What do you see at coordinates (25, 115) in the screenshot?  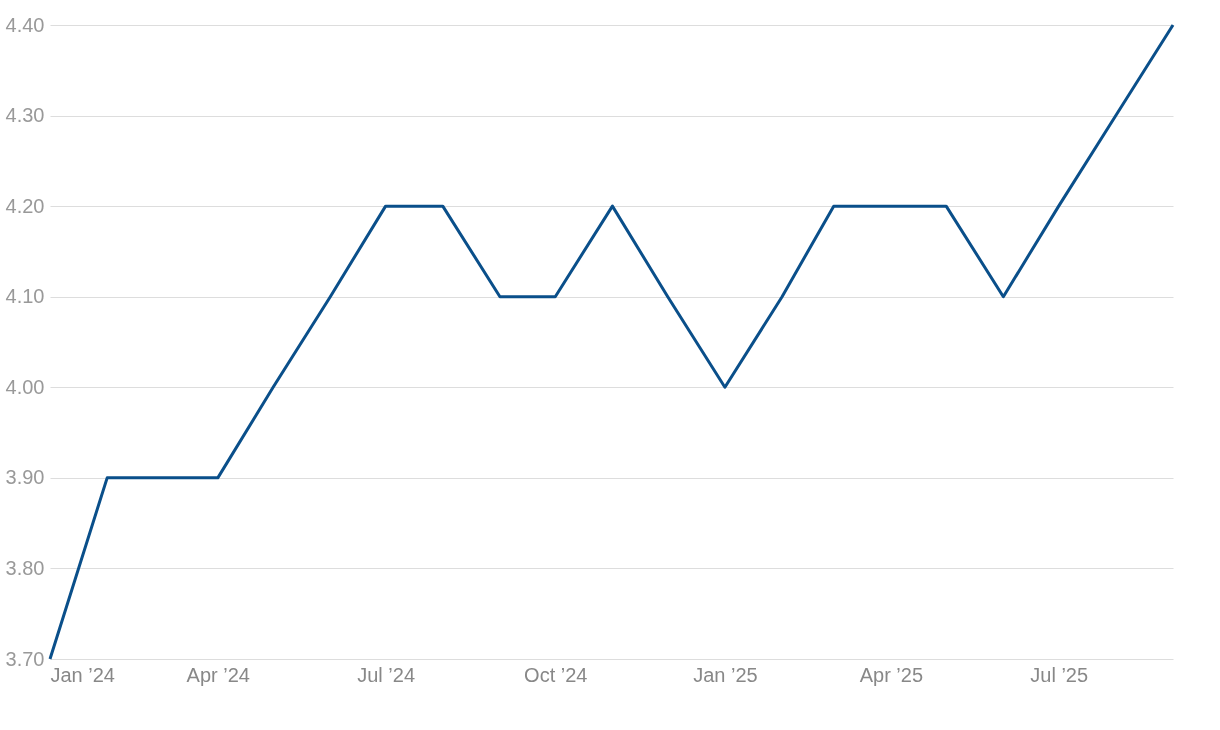 I see `y-tick-label: 4.30` at bounding box center [25, 115].